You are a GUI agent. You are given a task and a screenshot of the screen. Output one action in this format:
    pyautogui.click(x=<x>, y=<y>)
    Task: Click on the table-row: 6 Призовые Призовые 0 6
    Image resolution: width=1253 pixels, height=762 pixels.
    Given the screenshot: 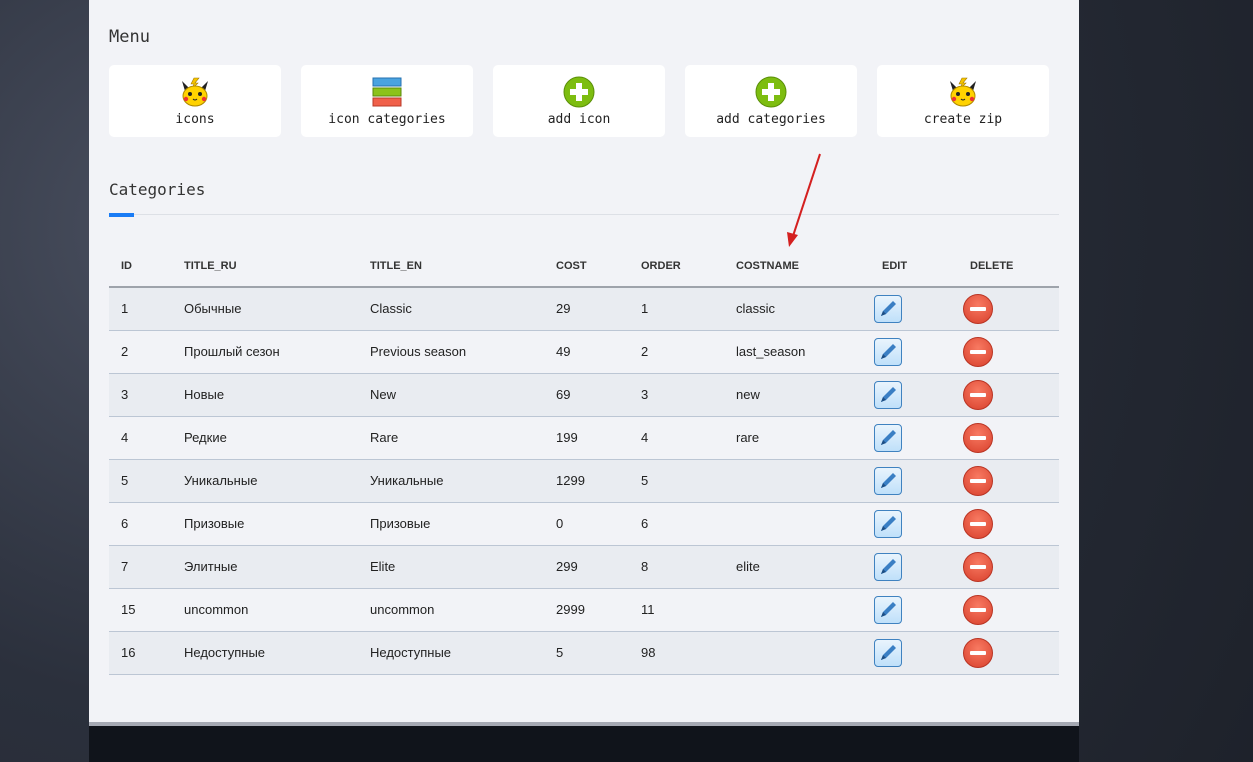 What is the action you would take?
    pyautogui.click(x=584, y=524)
    